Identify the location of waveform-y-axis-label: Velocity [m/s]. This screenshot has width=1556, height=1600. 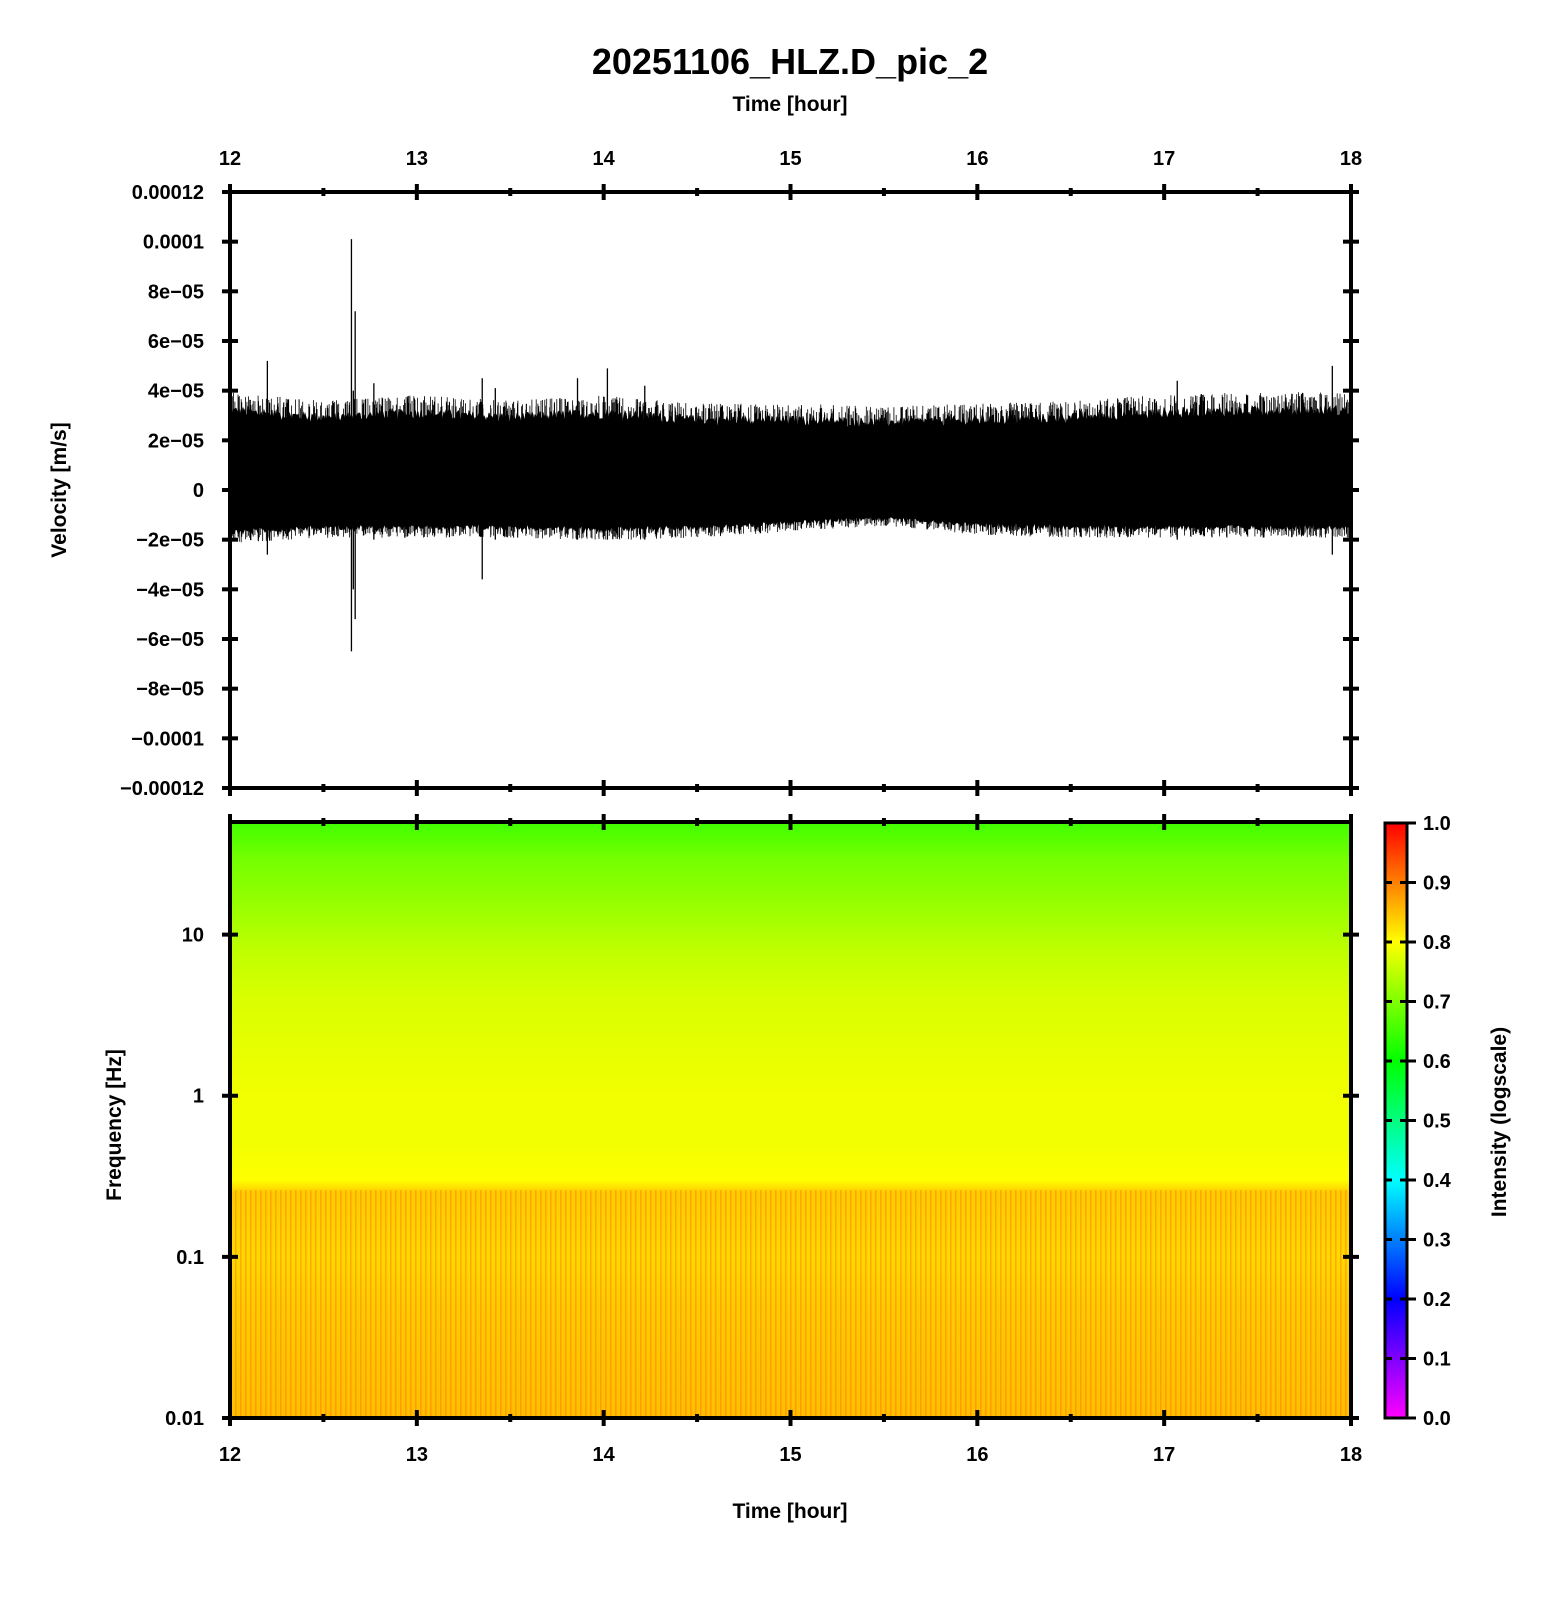
(59, 489).